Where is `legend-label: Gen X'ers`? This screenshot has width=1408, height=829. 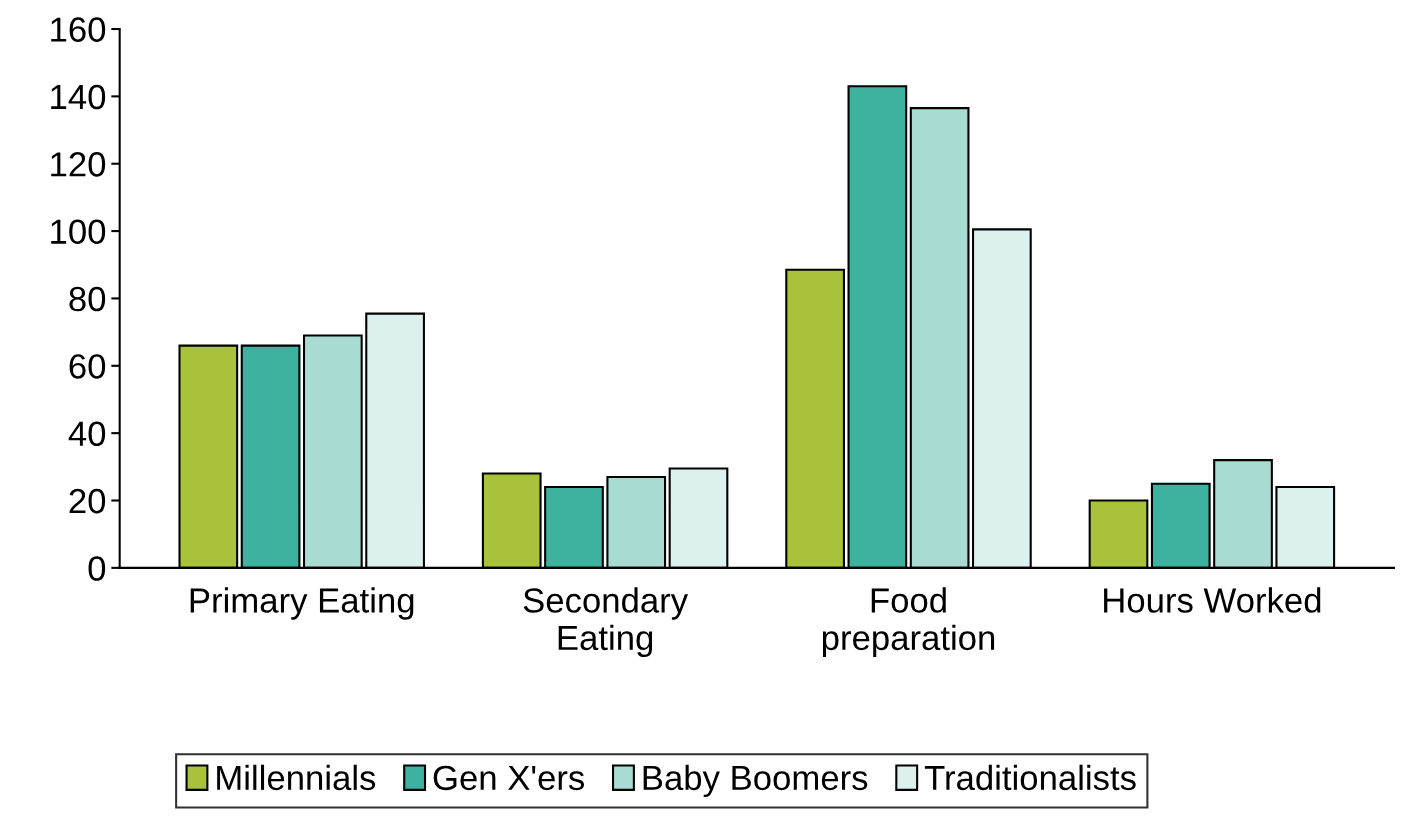 legend-label: Gen X'ers is located at coordinates (509, 778).